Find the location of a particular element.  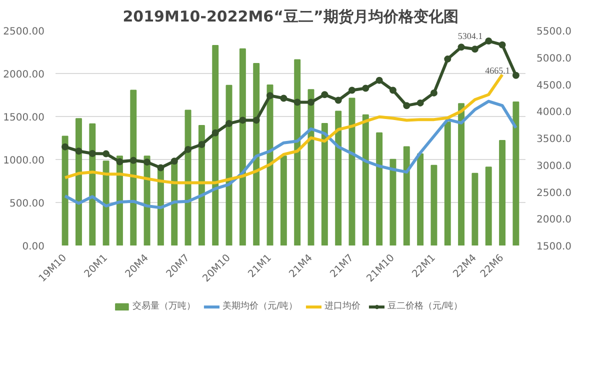

data-label: 5304.1 is located at coordinates (470, 36).